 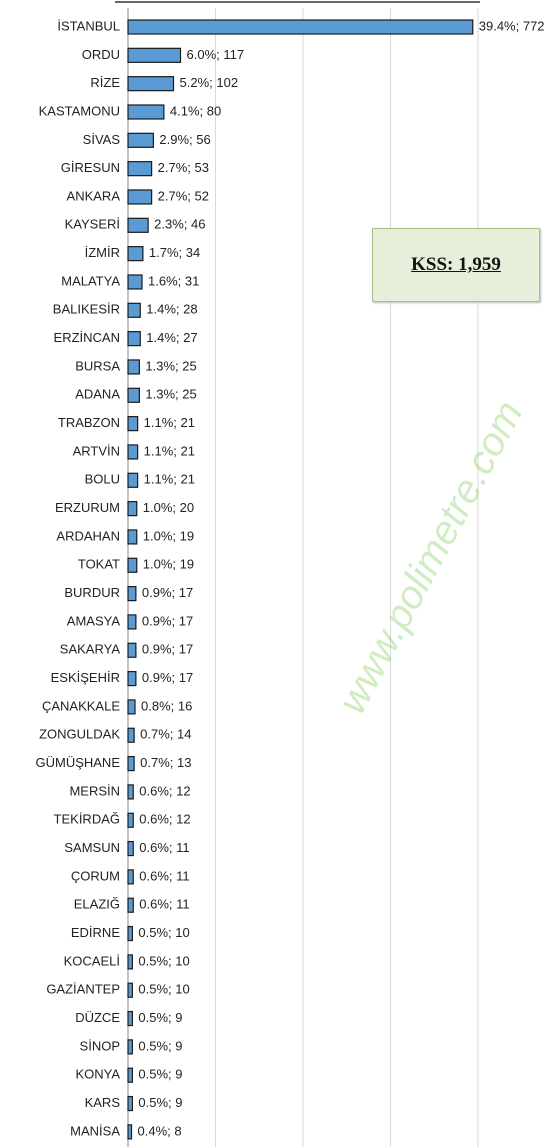 I want to click on y-tick-label: GİRESUN, so click(x=90, y=167).